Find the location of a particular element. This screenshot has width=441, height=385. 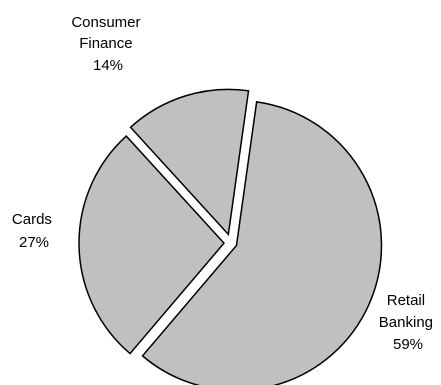

slice-label-retail-banking: Retail Banking 59% is located at coordinates (408, 322).